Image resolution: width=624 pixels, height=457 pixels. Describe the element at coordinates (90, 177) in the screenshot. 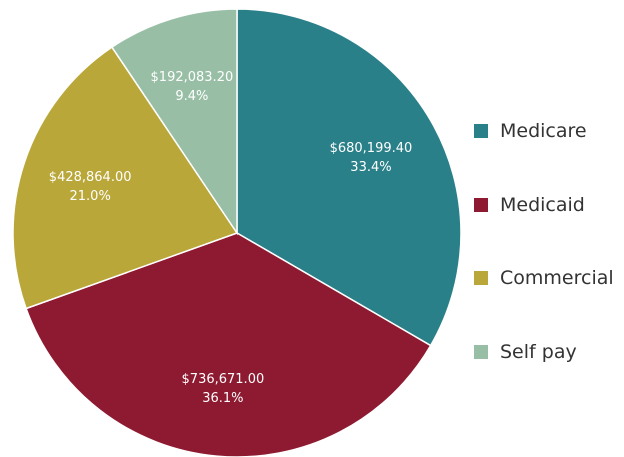

I see `slice-value-label-commercial: $428,864.00` at that location.